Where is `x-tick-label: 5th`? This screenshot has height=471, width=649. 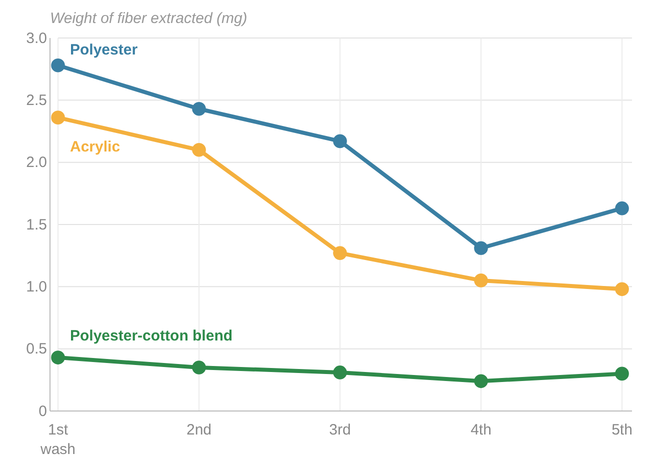 x-tick-label: 5th is located at coordinates (622, 430).